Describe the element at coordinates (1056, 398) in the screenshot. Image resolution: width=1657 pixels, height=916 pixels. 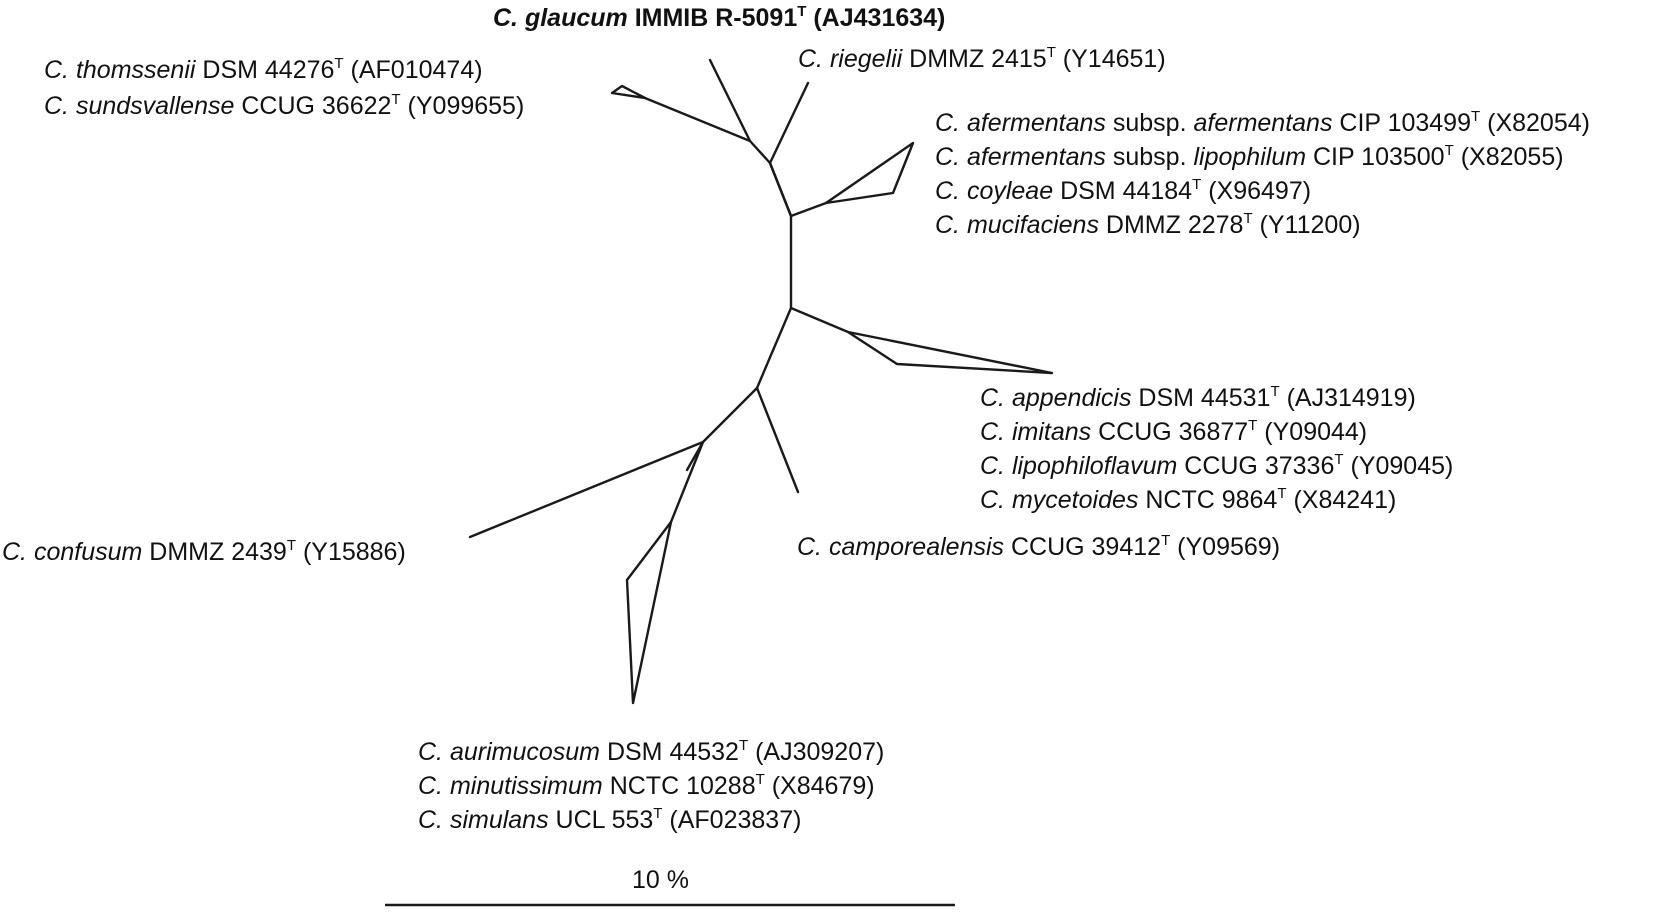
I see `species-name: C. appendicis` at that location.